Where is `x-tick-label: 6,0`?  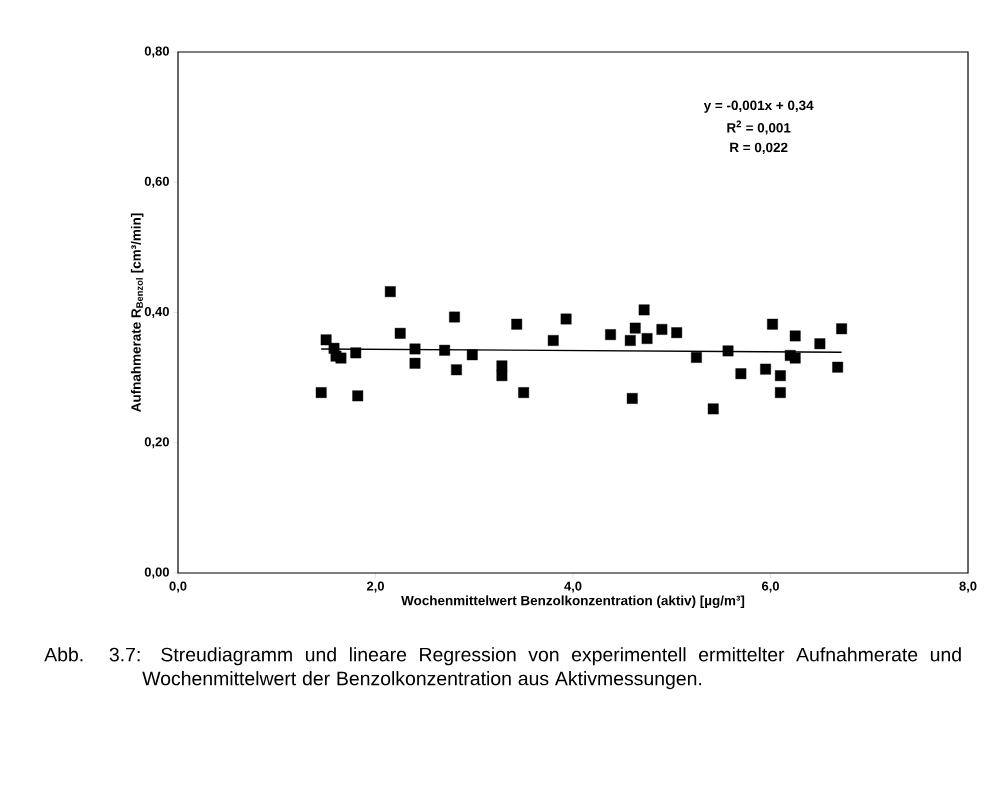 x-tick-label: 6,0 is located at coordinates (770, 587).